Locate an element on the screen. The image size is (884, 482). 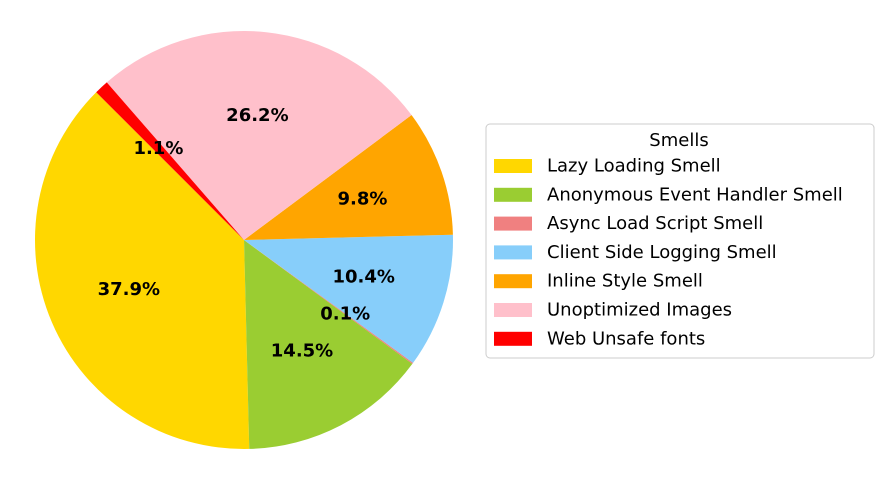
legend-title: Smells is located at coordinates (678, 140).